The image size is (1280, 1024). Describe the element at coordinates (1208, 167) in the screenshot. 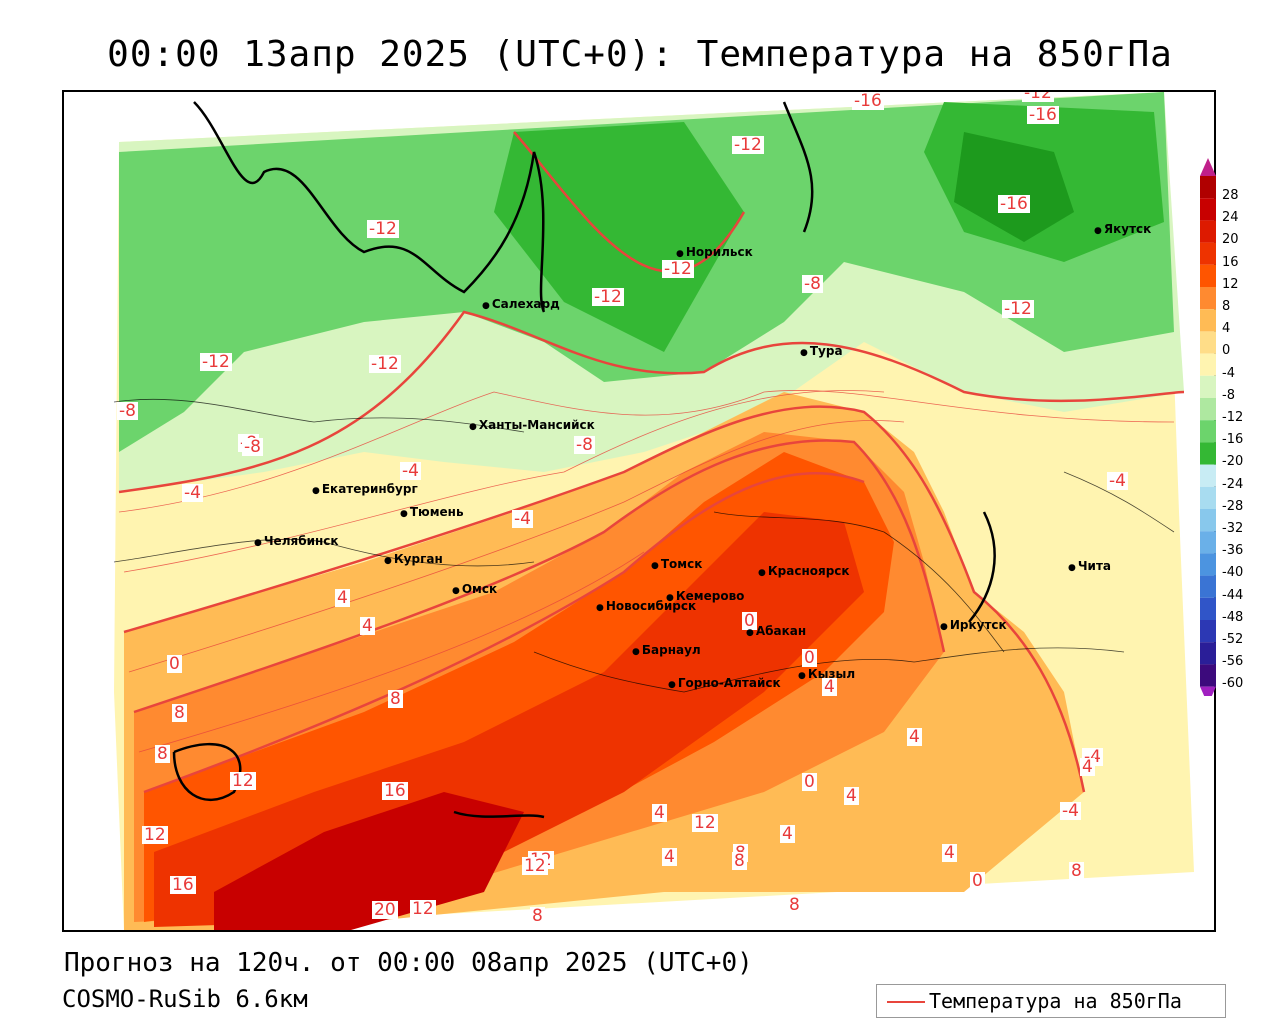

I see `colorbar-top-arrow` at that location.